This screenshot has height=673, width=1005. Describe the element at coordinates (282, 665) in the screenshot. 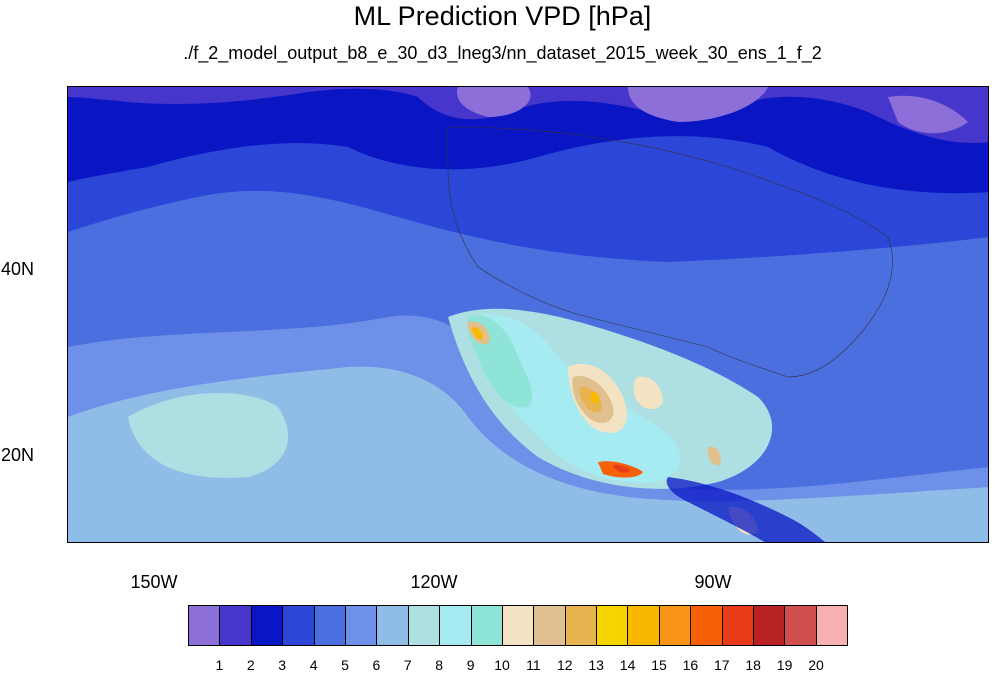

I see `colorbar-tick-label: 3` at that location.